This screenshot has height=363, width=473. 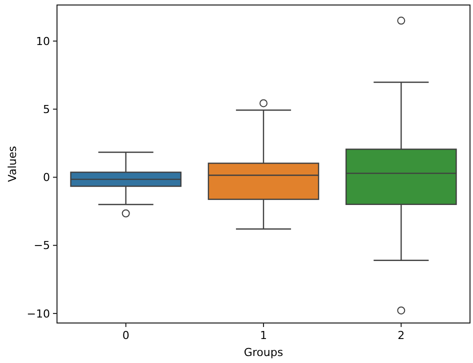 I want to click on y-tick-label: −5, so click(x=42, y=245).